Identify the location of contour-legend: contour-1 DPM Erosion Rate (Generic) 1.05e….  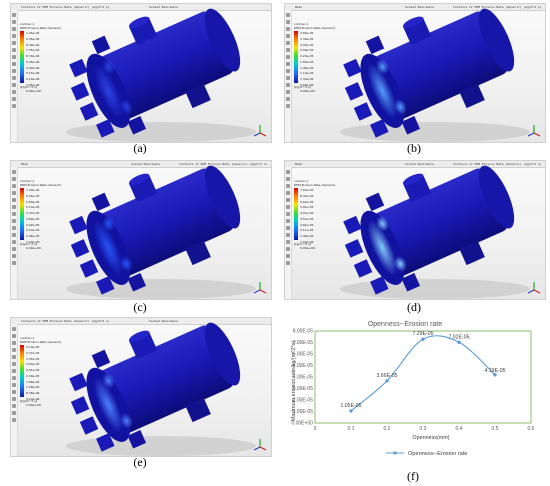
(40, 57).